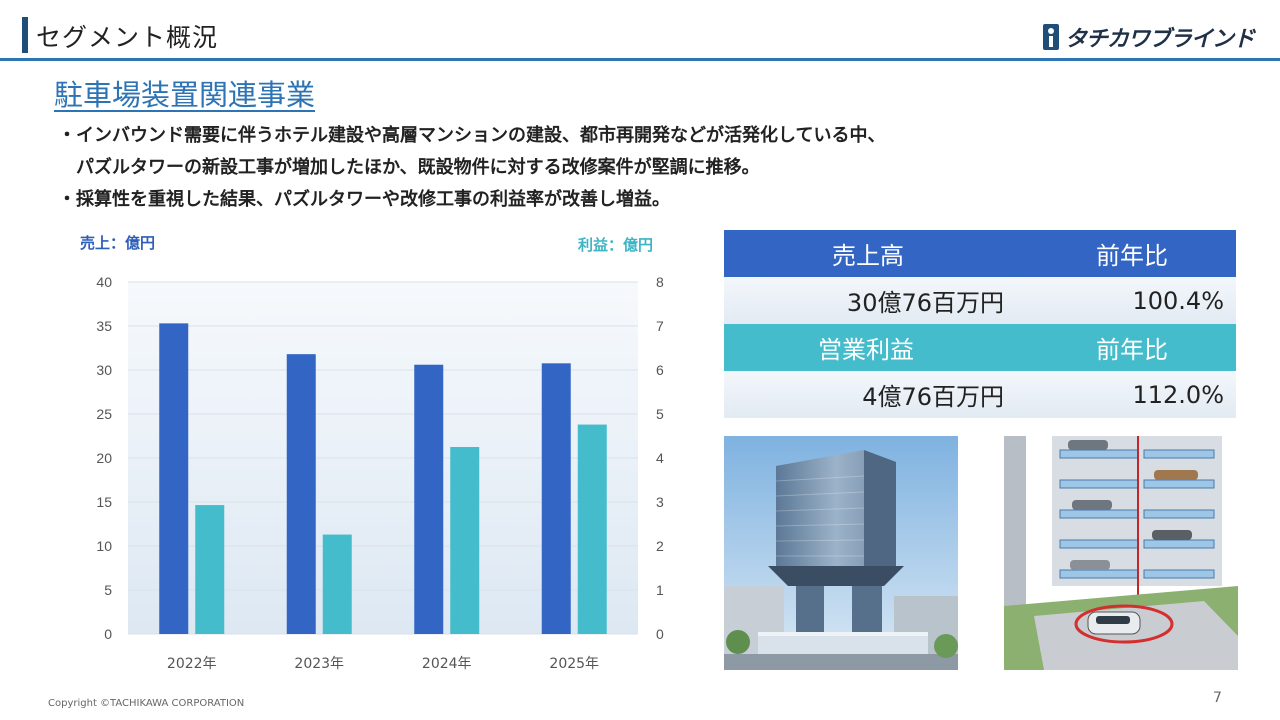 This screenshot has width=1280, height=720. I want to click on profit-value: 4億76百万円, so click(933, 397).